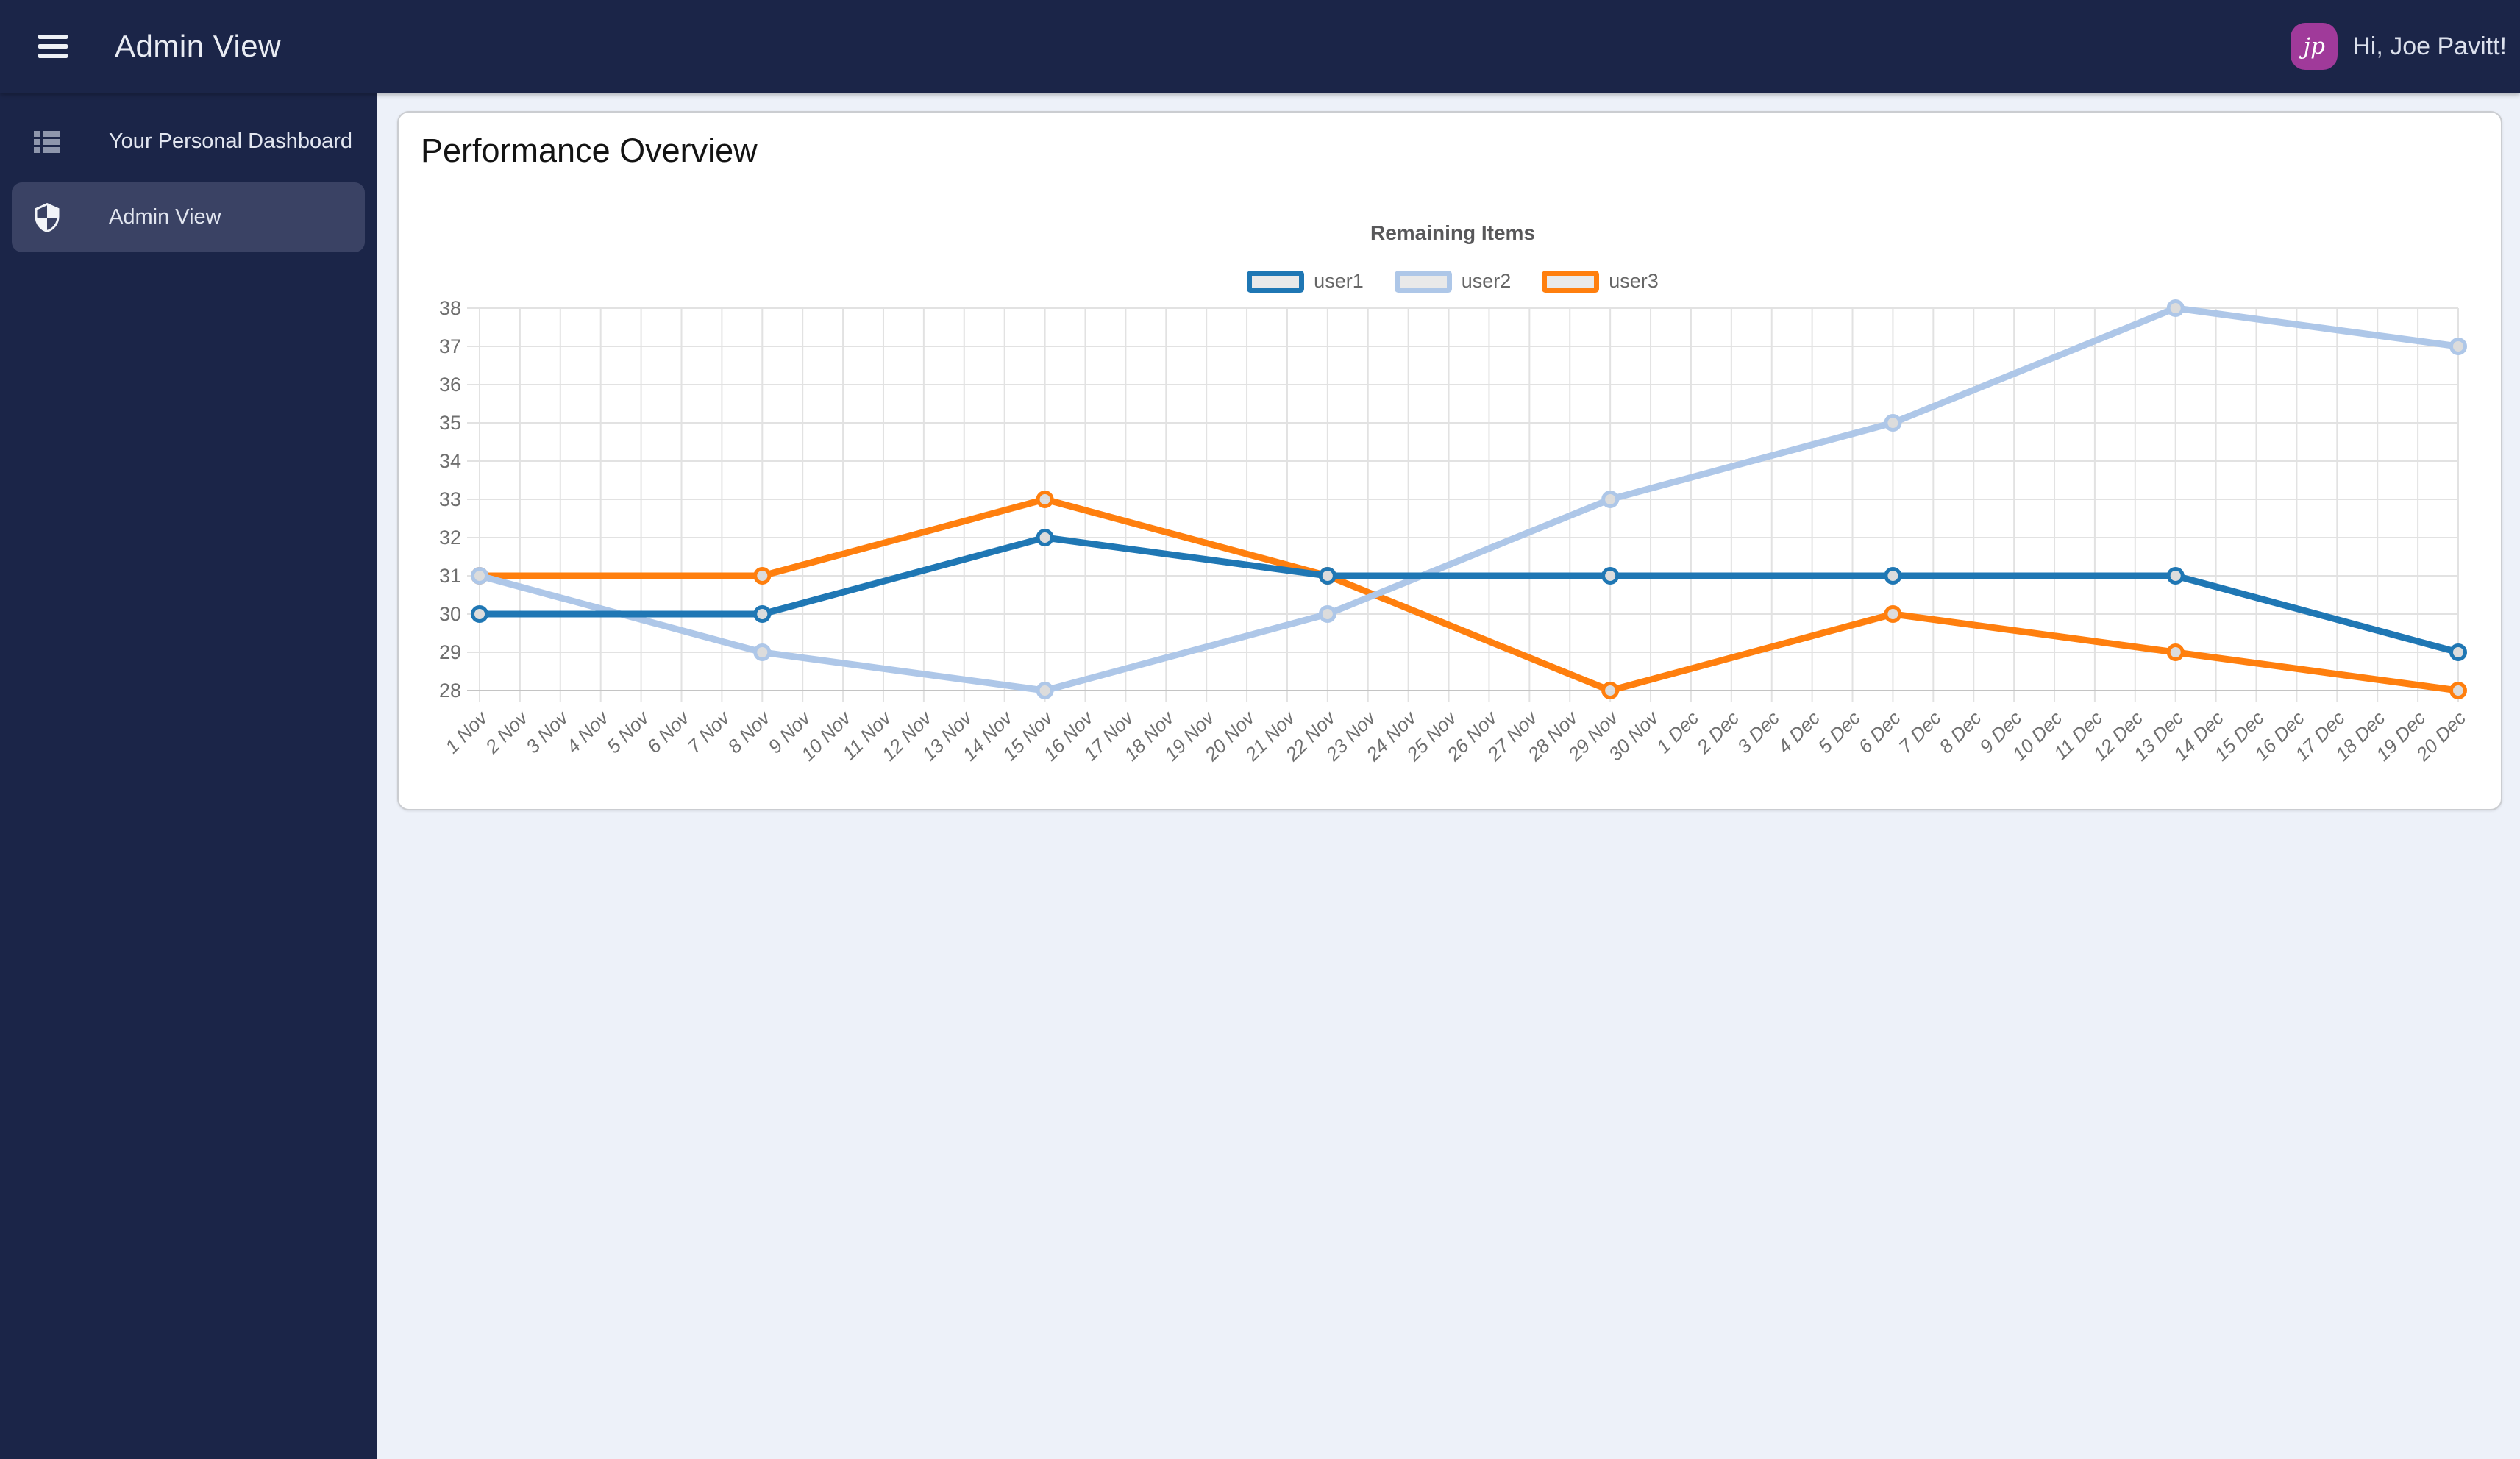 Image resolution: width=2520 pixels, height=1459 pixels. Describe the element at coordinates (1839, 732) in the screenshot. I see `svg-text: 5 Dec` at that location.